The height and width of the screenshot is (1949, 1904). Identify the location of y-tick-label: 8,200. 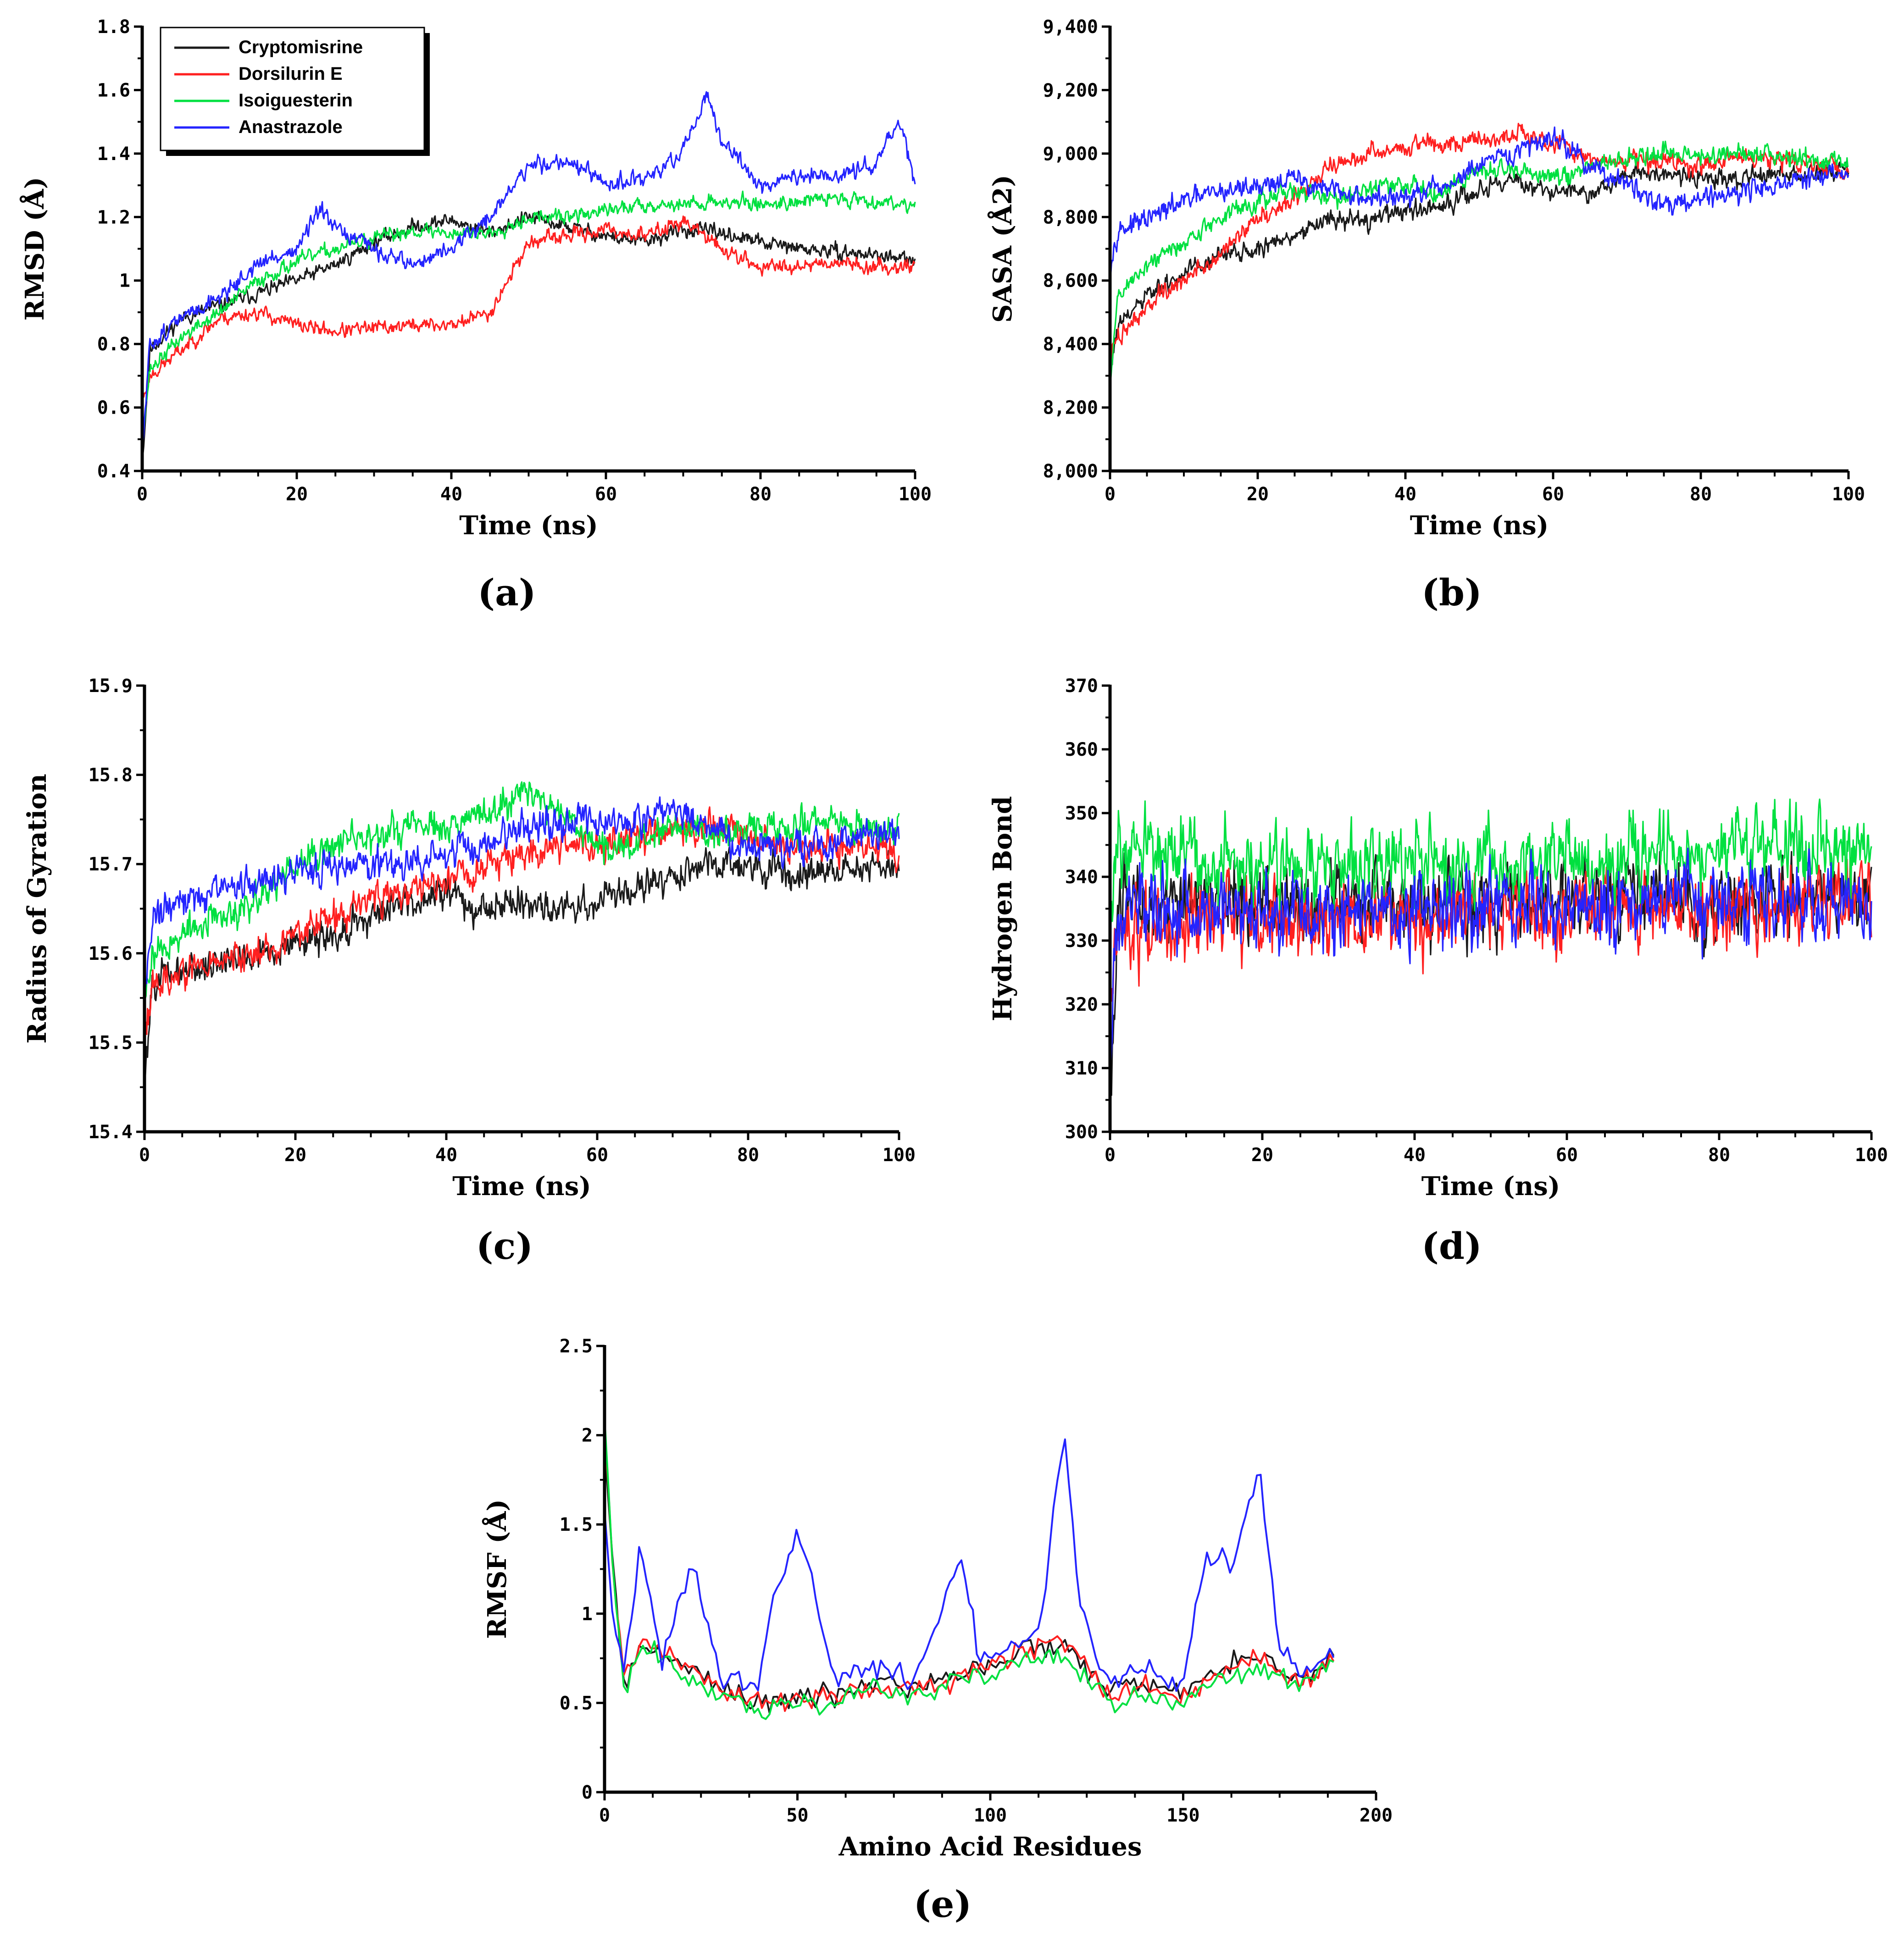
(1070, 408).